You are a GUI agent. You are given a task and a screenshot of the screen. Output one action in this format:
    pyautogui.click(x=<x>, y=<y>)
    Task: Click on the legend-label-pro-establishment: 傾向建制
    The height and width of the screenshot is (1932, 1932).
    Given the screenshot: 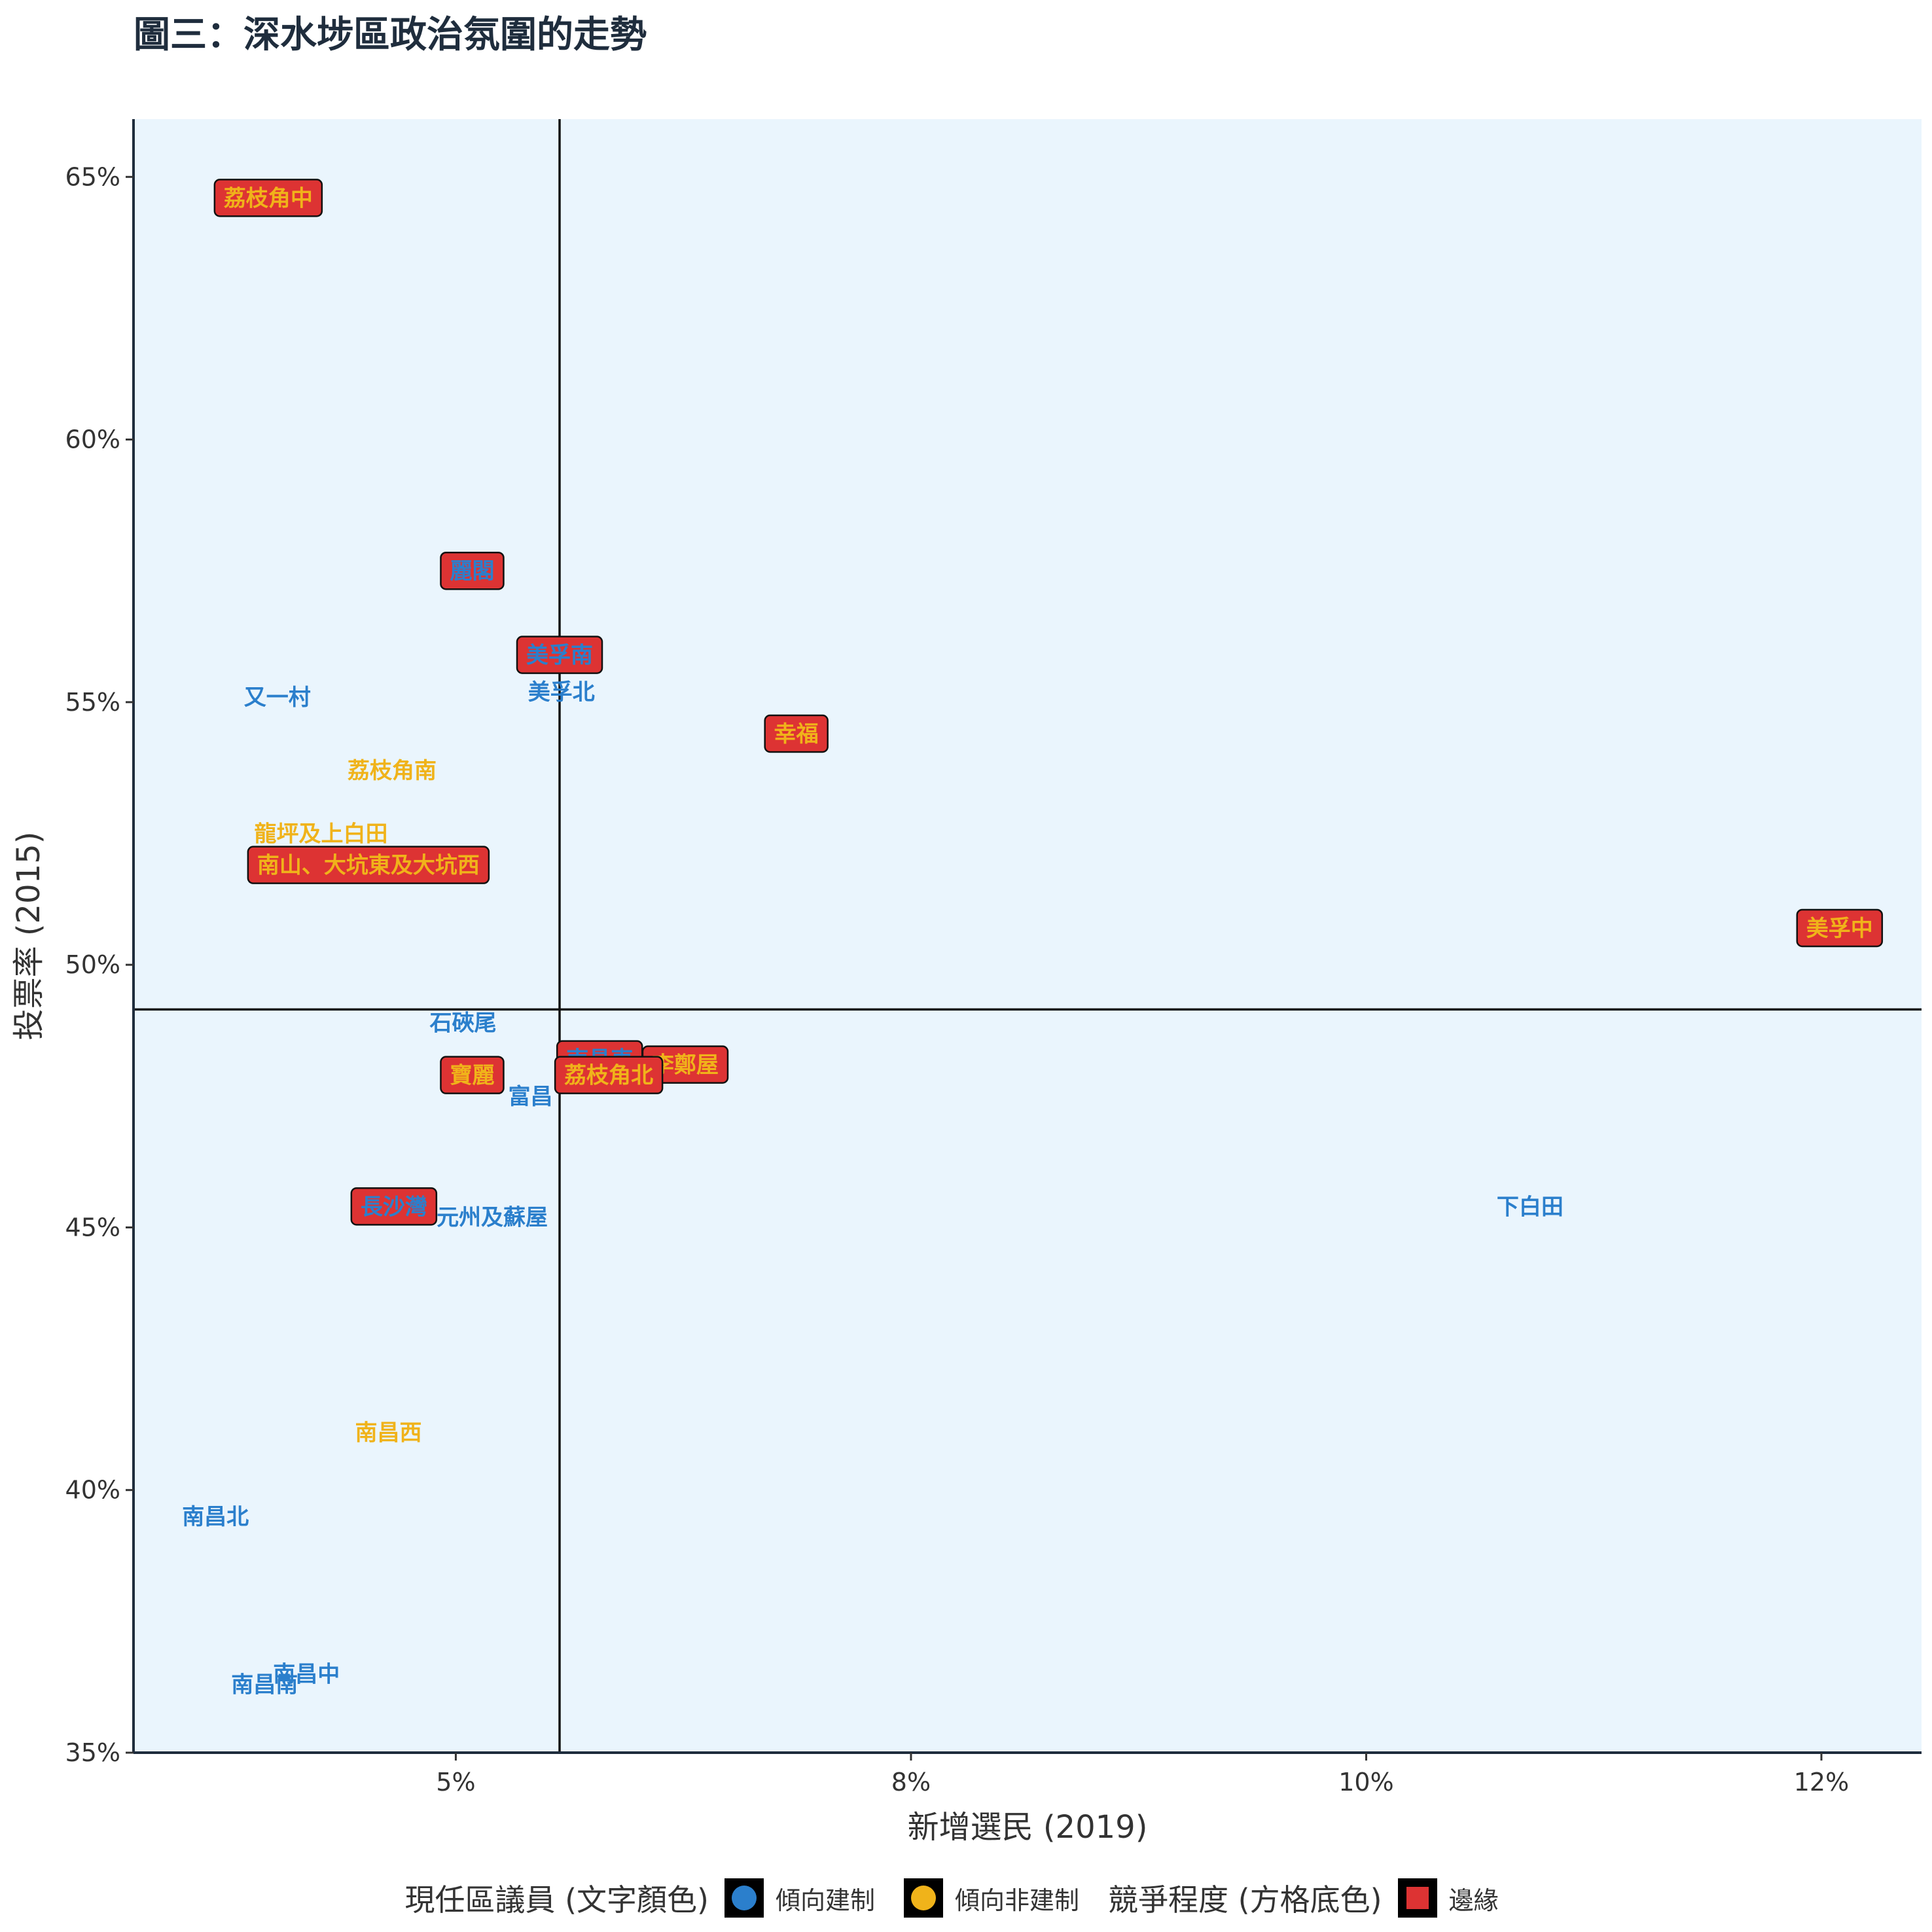 What is the action you would take?
    pyautogui.click(x=825, y=1900)
    